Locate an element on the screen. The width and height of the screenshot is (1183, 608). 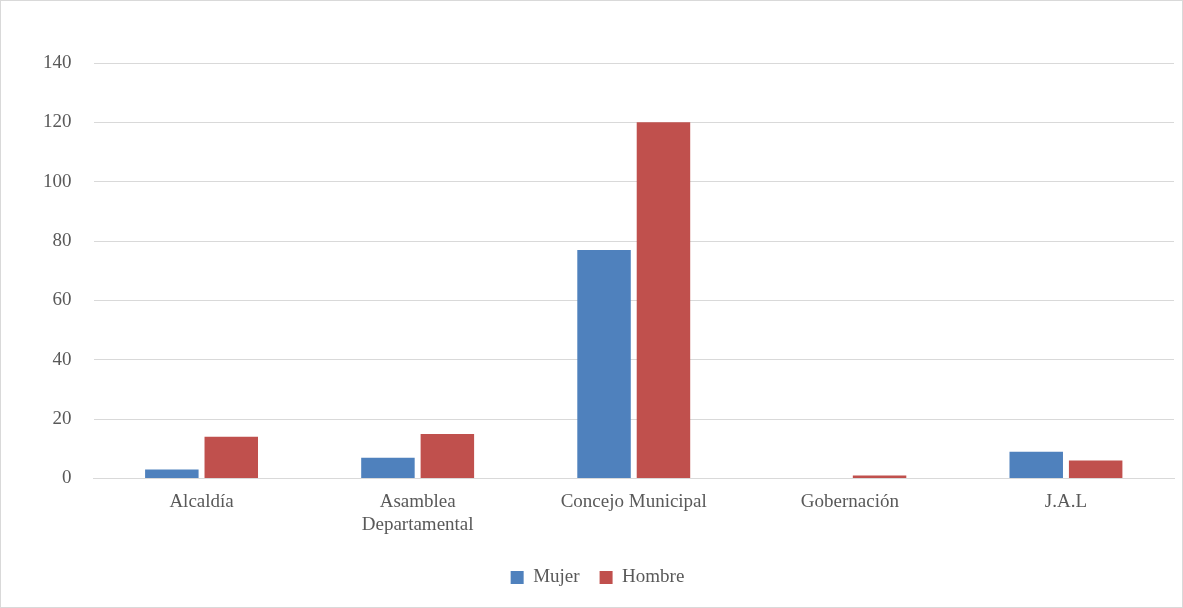
x-tick-label: Asamblea Departamental is located at coordinates (417, 511).